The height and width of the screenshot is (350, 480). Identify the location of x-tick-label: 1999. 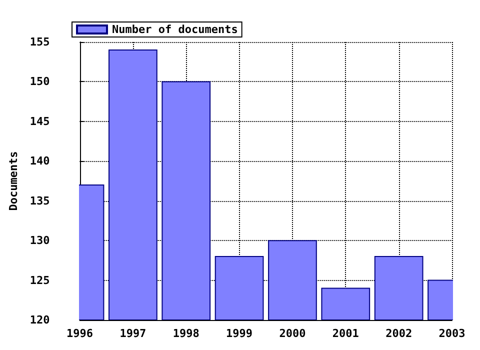
(239, 333).